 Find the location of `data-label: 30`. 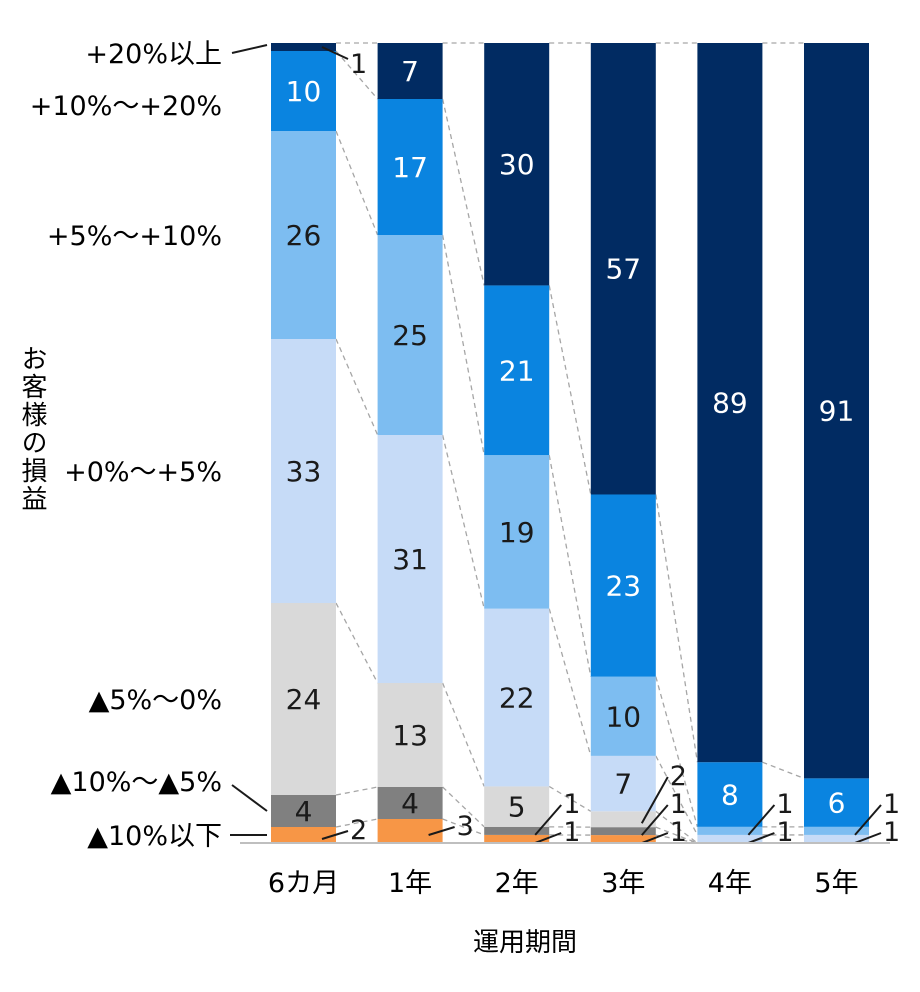

data-label: 30 is located at coordinates (517, 164).